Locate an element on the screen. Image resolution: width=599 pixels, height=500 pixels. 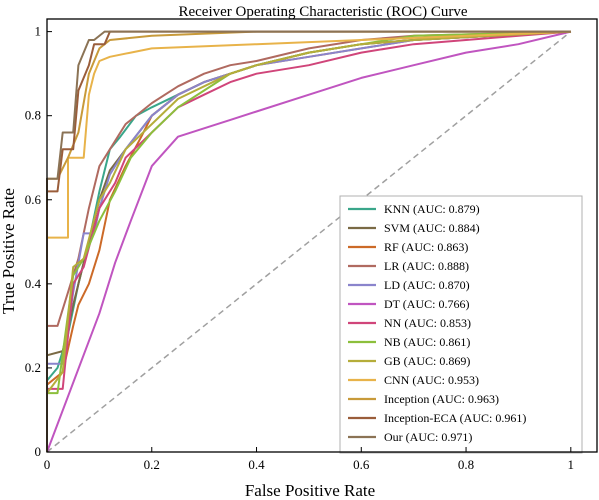
y-tick-label: 0.2 is located at coordinates (33, 367).